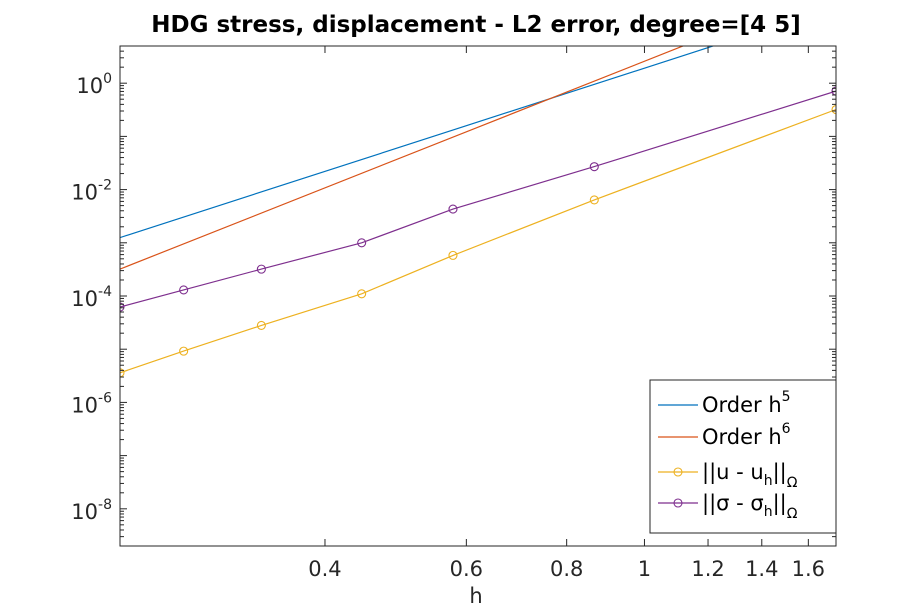 This screenshot has width=921, height=613. I want to click on x-tick-label: 1.2, so click(707, 569).